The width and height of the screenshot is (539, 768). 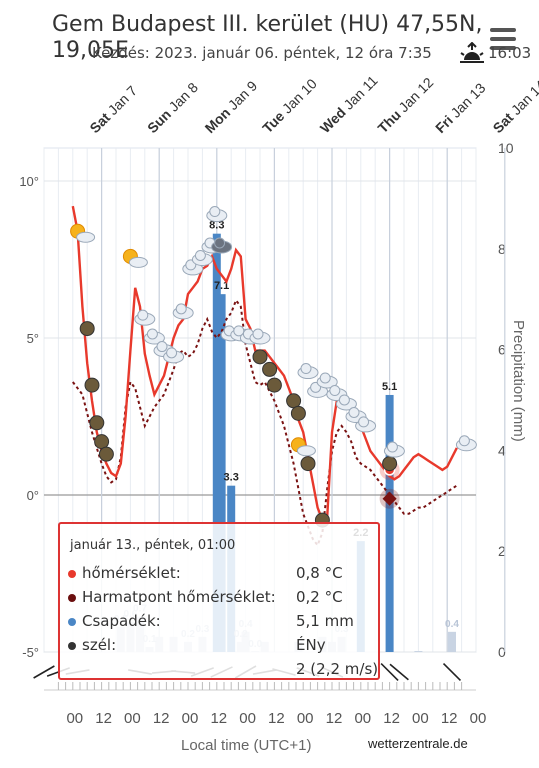 I want to click on precipitation-label: 3.3, so click(x=231, y=478).